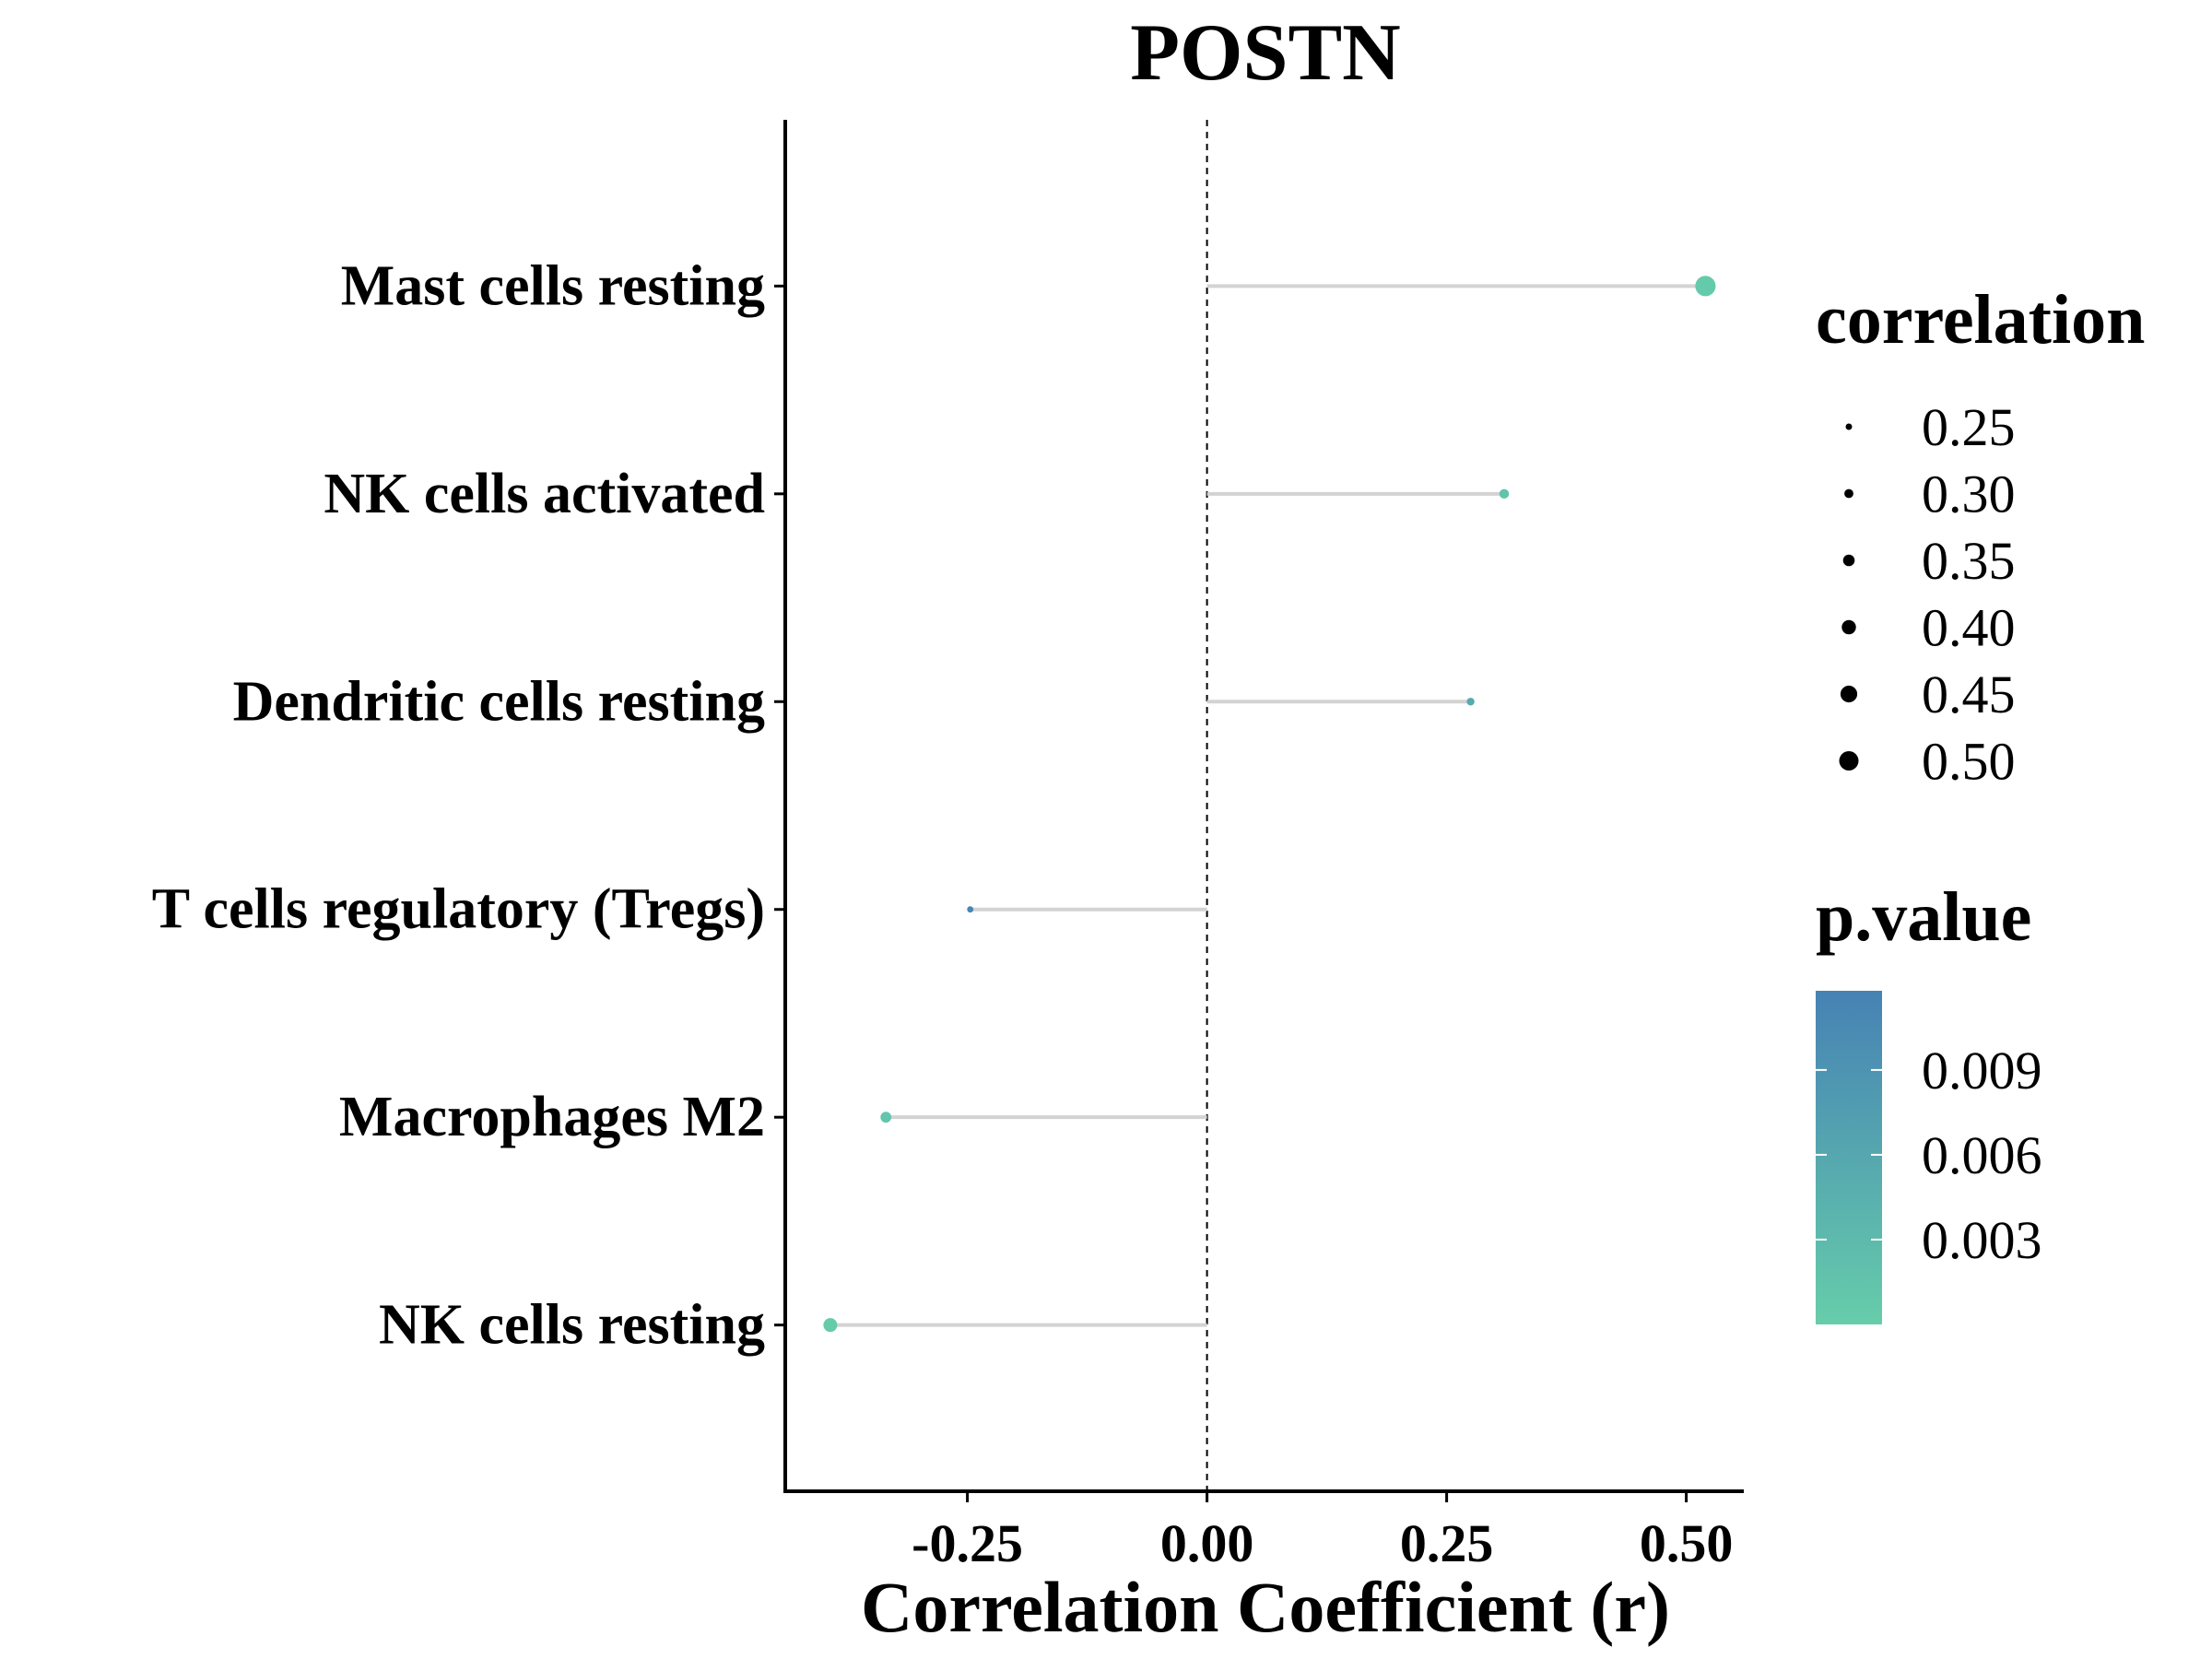 This screenshot has height=1659, width=2212. I want to click on y-tick-label: Mast cells resting, so click(553, 285).